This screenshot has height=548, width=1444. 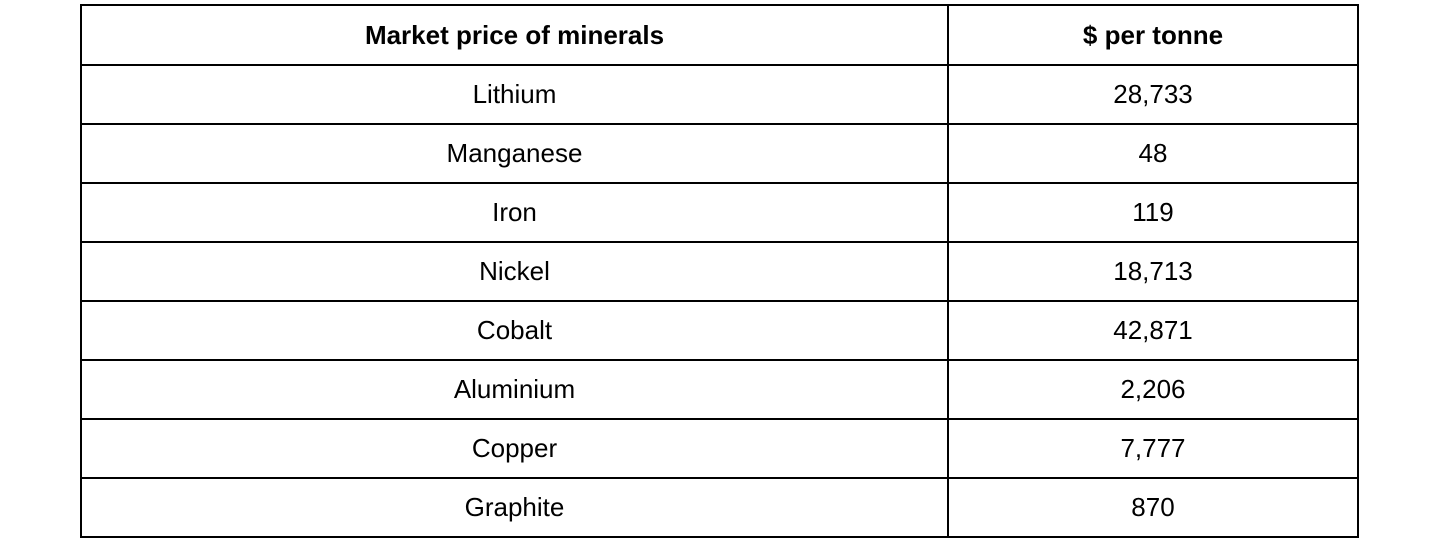 What do you see at coordinates (514, 448) in the screenshot?
I see `mineral-cell: Copper` at bounding box center [514, 448].